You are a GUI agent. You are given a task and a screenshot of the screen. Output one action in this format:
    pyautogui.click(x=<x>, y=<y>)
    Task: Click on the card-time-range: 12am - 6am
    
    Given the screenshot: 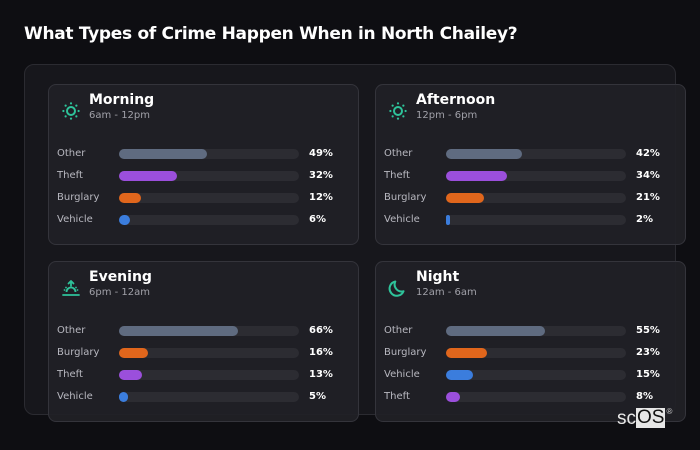 What is the action you would take?
    pyautogui.click(x=446, y=292)
    